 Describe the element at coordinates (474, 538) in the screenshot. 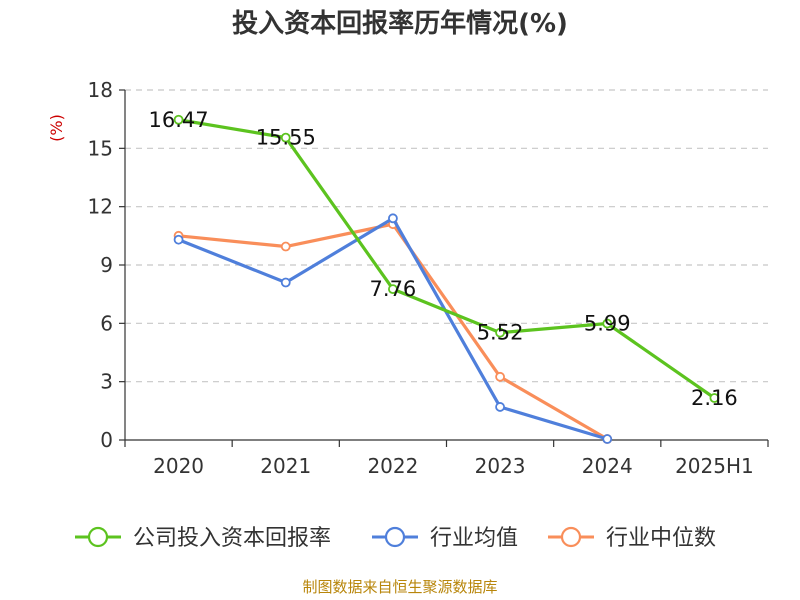

I see `legend-label: 行业均值` at that location.